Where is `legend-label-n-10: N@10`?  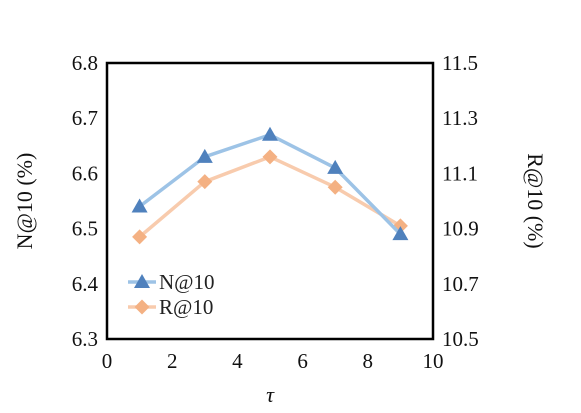 legend-label-n-10: N@10 is located at coordinates (187, 282).